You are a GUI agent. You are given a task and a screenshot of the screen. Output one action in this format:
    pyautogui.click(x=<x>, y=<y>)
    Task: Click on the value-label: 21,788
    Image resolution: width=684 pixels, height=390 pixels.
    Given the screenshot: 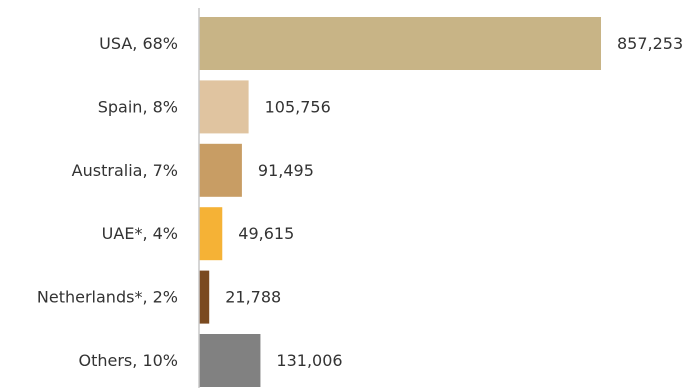 What is the action you would take?
    pyautogui.click(x=253, y=297)
    